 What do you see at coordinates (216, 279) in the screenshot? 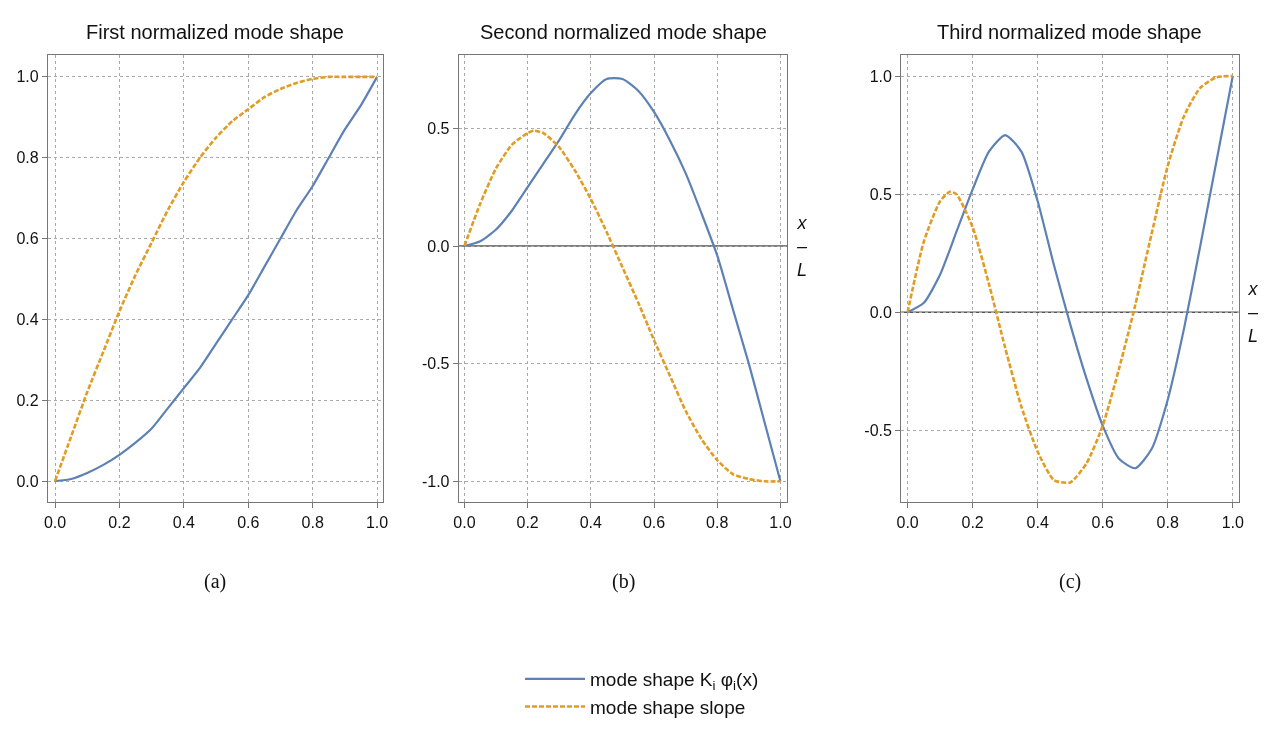
I see `line-series` at bounding box center [216, 279].